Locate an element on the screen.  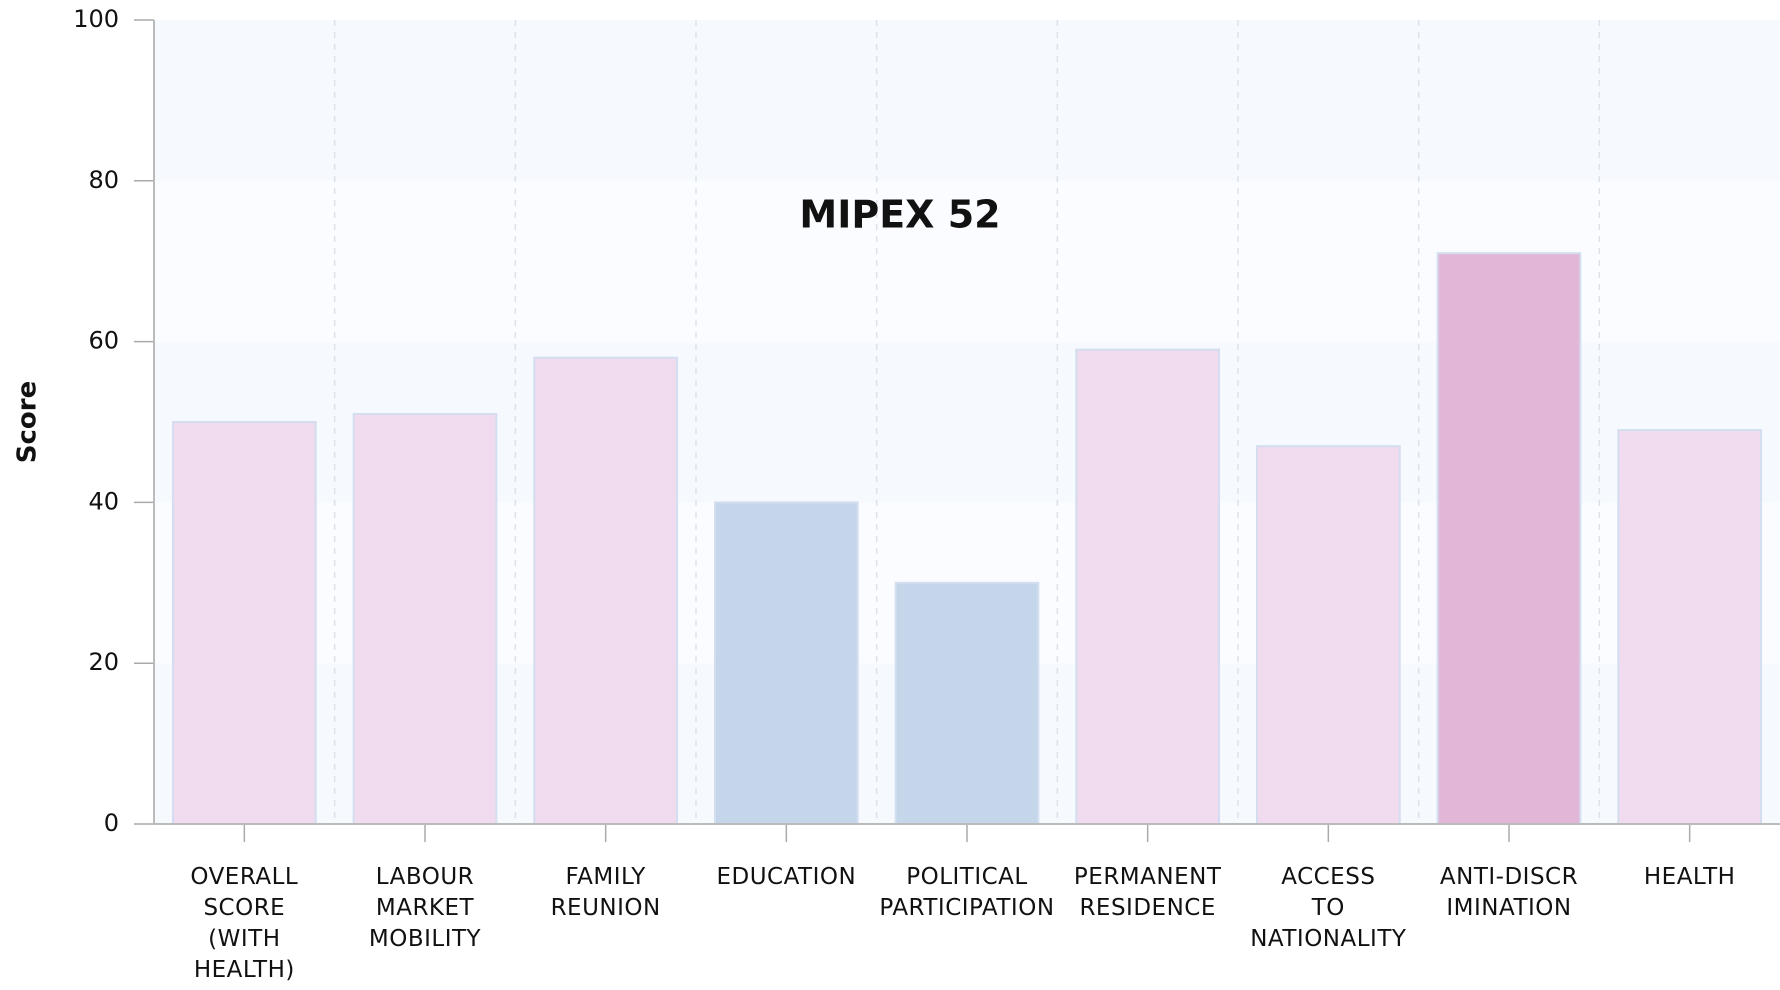
y-axis-label: Score is located at coordinates (28, 422).